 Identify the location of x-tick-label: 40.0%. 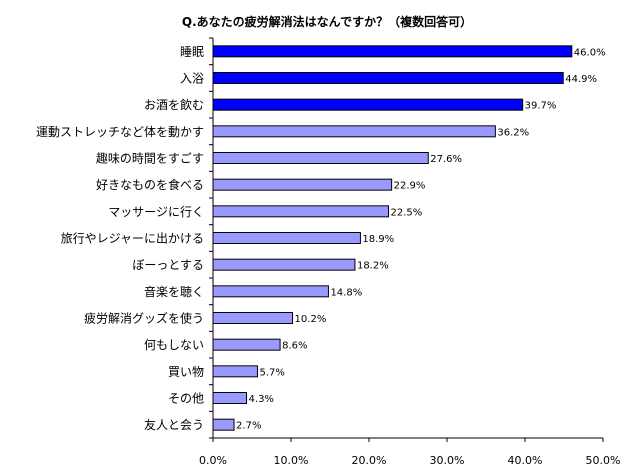
(525, 460).